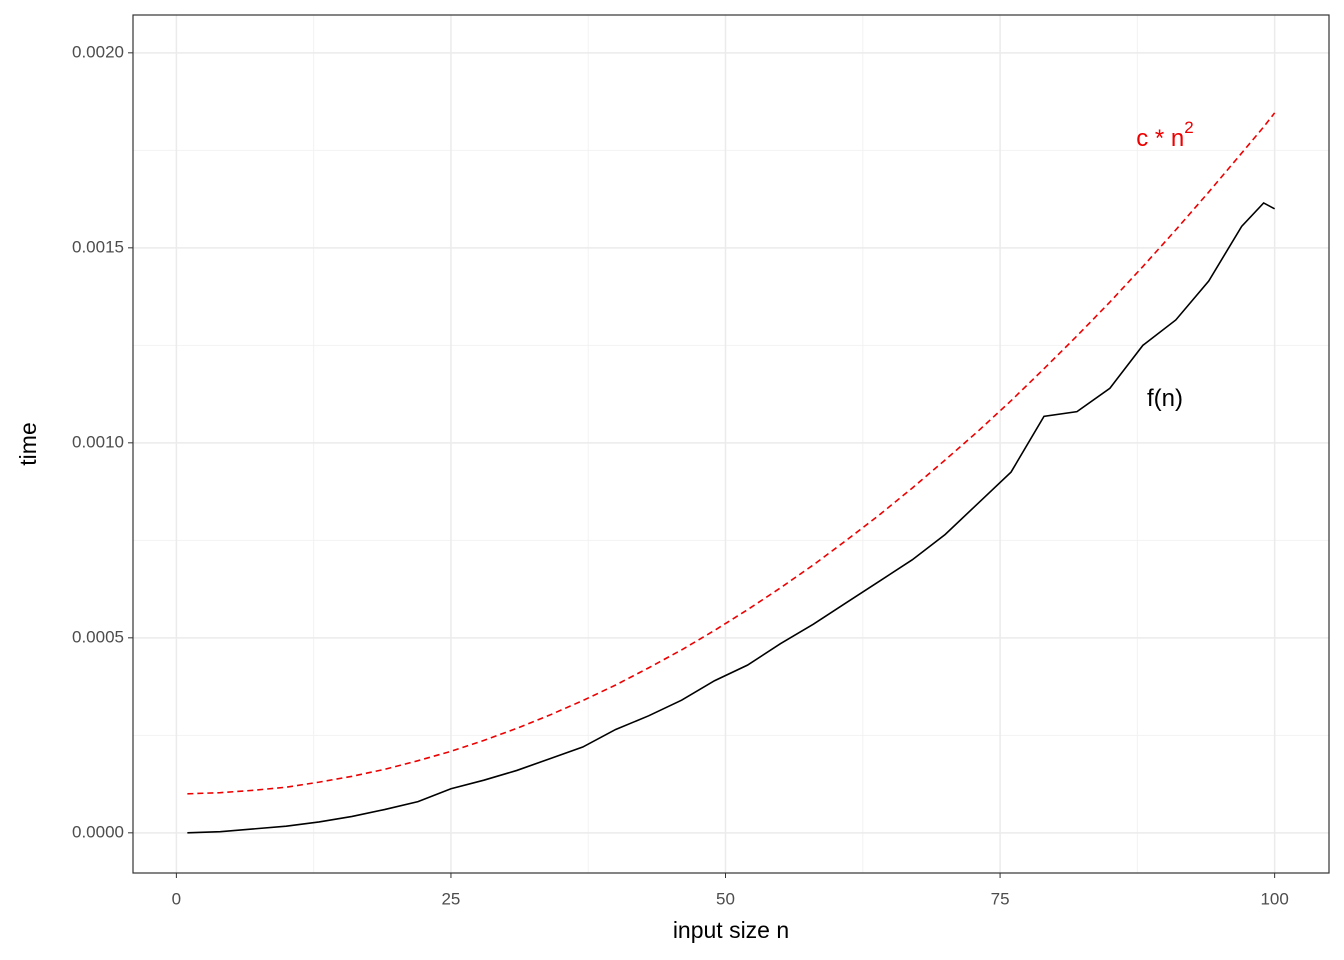 The image size is (1344, 960). I want to click on y-tick-label: 0.0020, so click(98, 51).